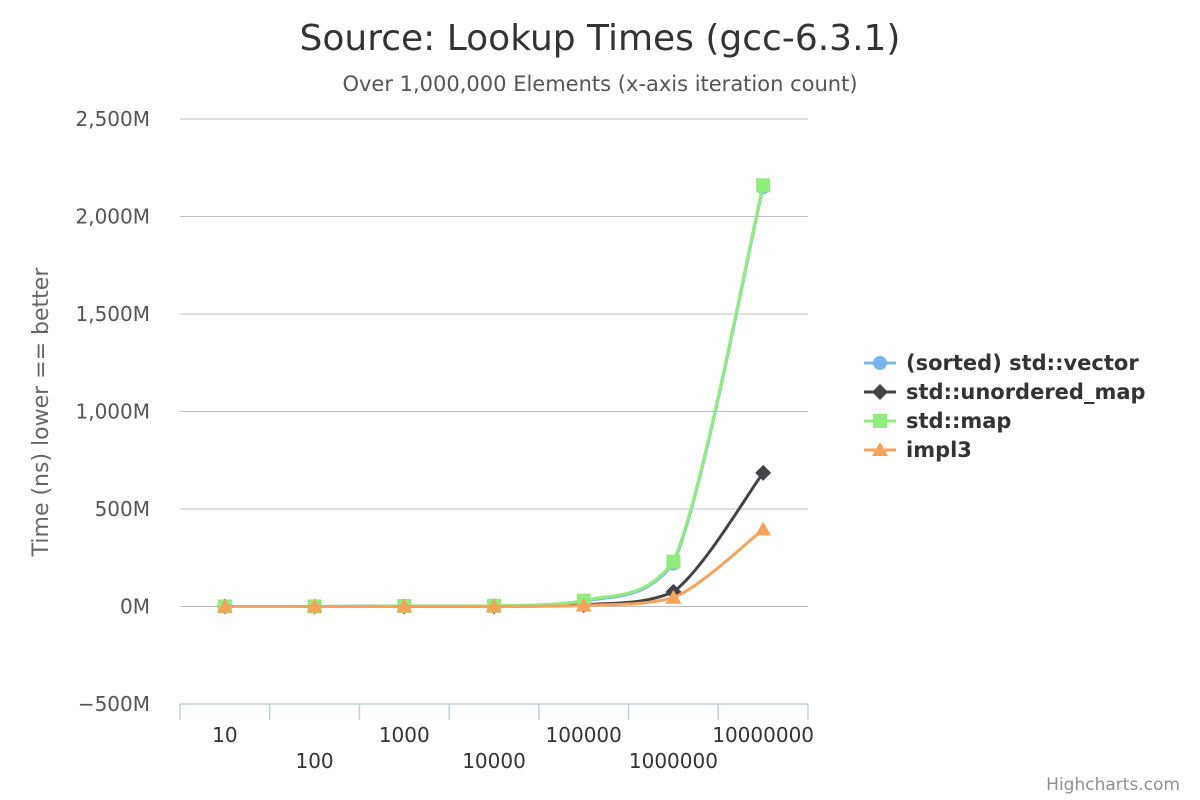 The width and height of the screenshot is (1200, 800). What do you see at coordinates (1113, 785) in the screenshot?
I see `credits-link: Highcharts.com` at bounding box center [1113, 785].